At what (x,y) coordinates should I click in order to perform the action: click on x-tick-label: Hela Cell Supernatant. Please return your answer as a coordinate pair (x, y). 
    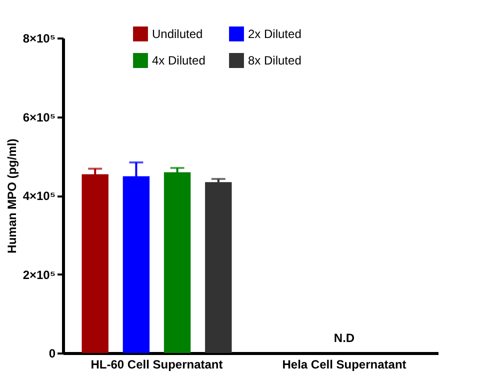
    Looking at the image, I should click on (344, 365).